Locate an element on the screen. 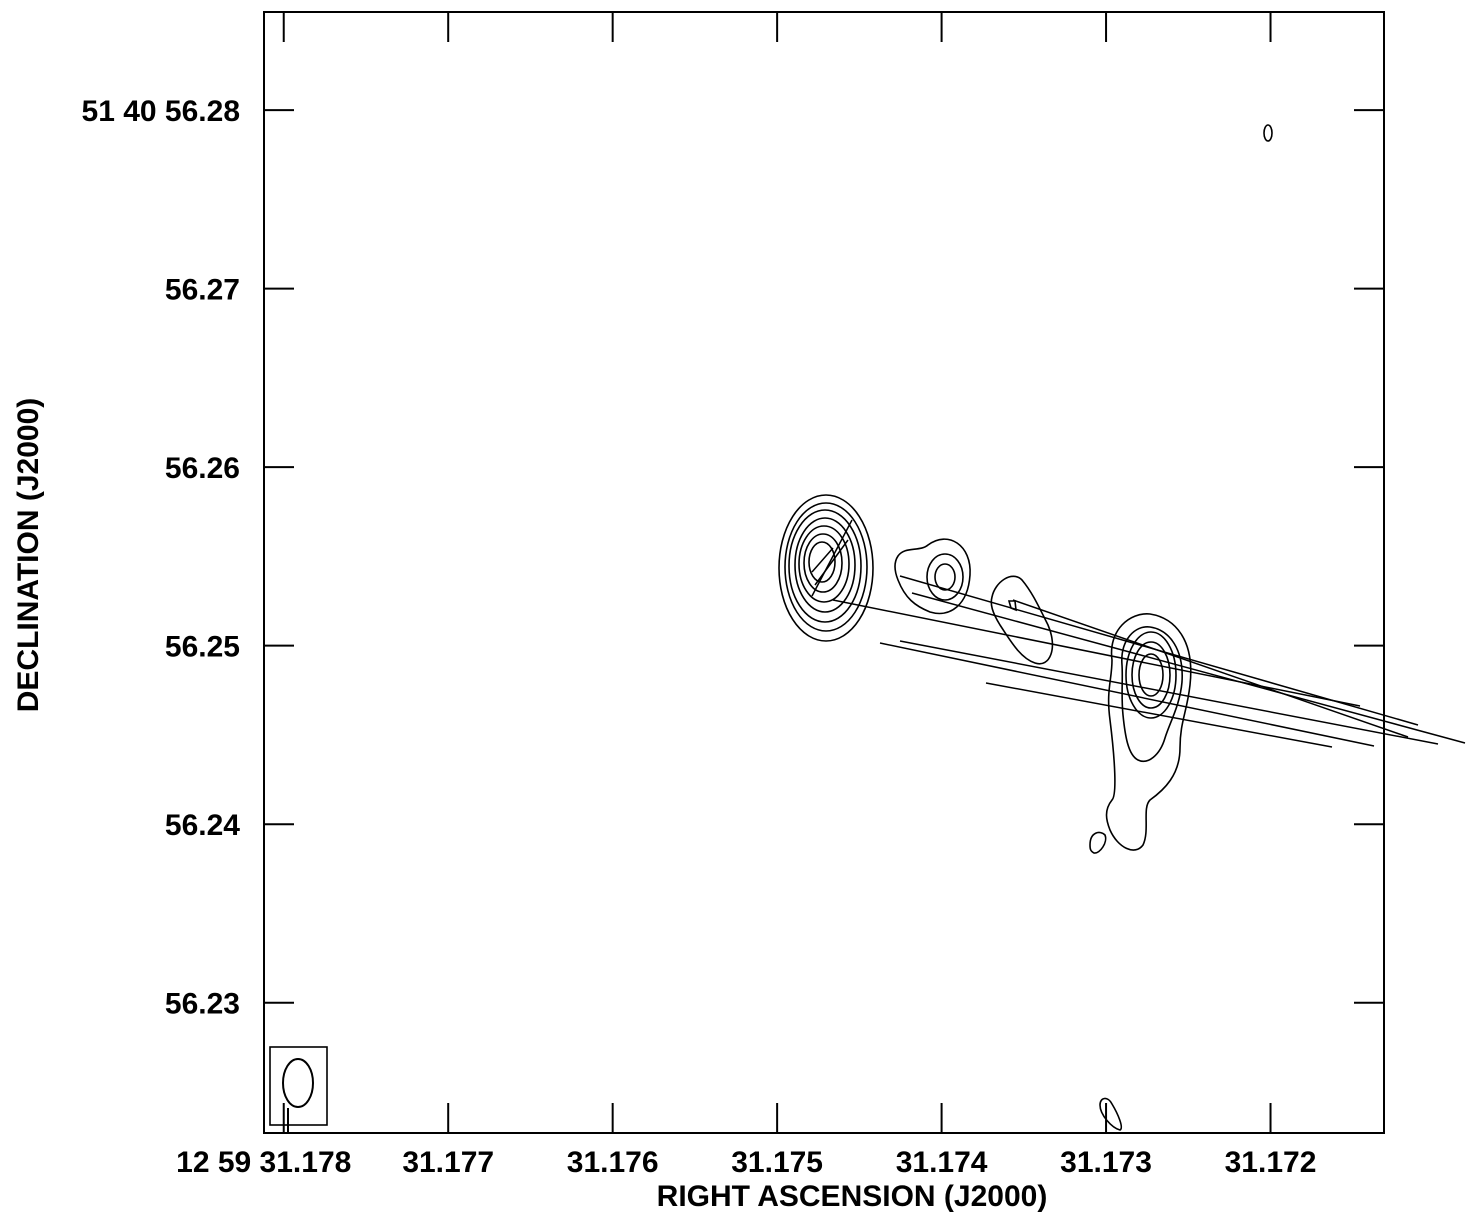 The image size is (1466, 1214). y-tick-label: 51 40 56.28 is located at coordinates (161, 111).